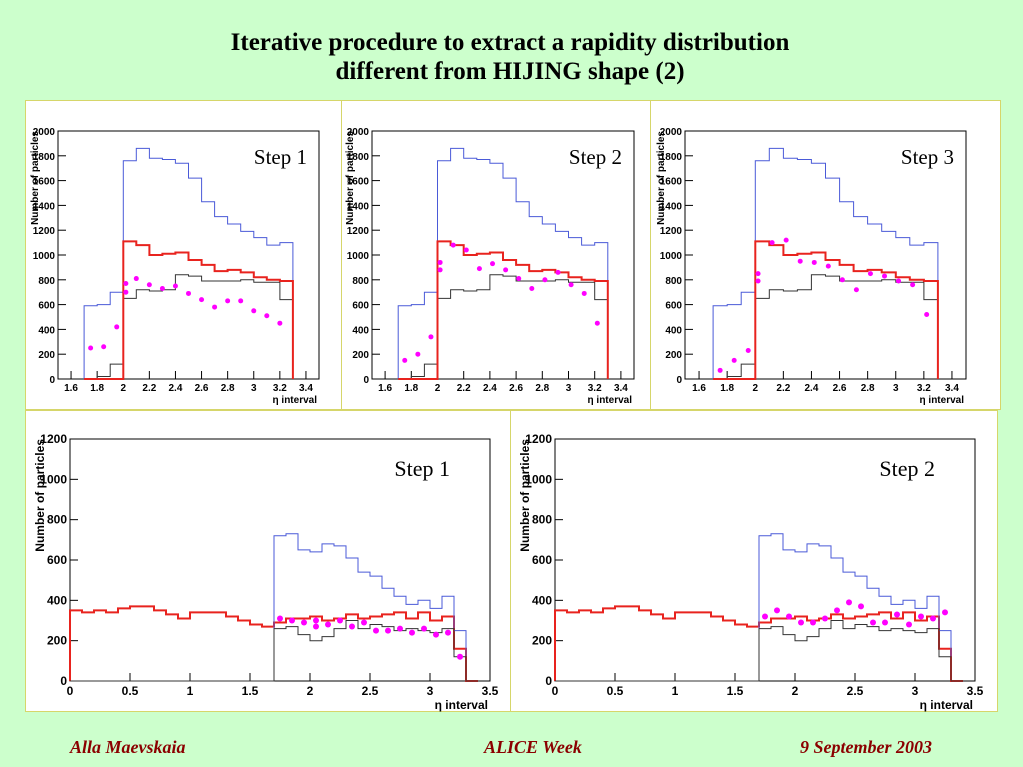 This screenshot has height=767, width=1023. I want to click on y-tick-label: 400, so click(673, 330).